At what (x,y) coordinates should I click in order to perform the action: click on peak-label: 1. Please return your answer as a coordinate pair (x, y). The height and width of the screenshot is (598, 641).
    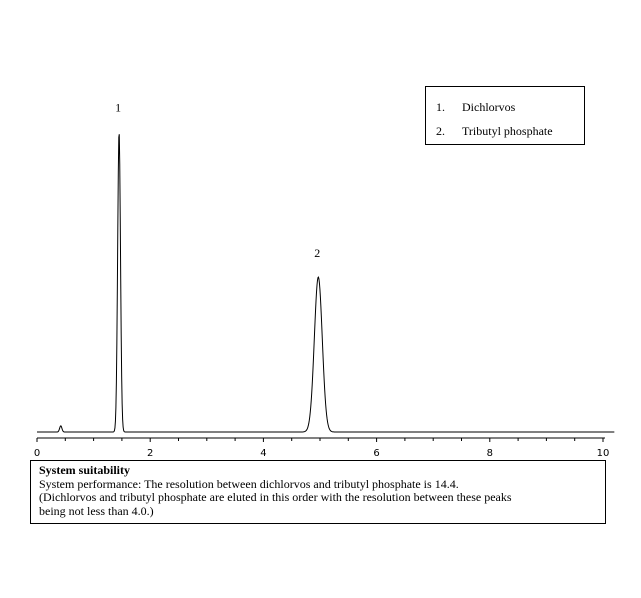
    Looking at the image, I should click on (118, 107).